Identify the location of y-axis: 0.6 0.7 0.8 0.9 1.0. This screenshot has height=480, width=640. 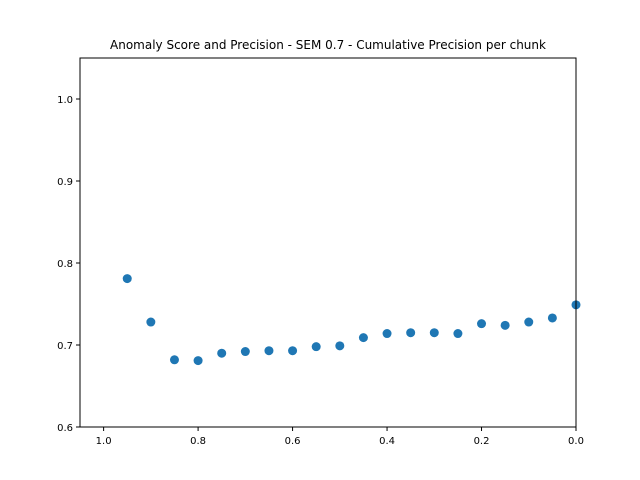
(68, 264).